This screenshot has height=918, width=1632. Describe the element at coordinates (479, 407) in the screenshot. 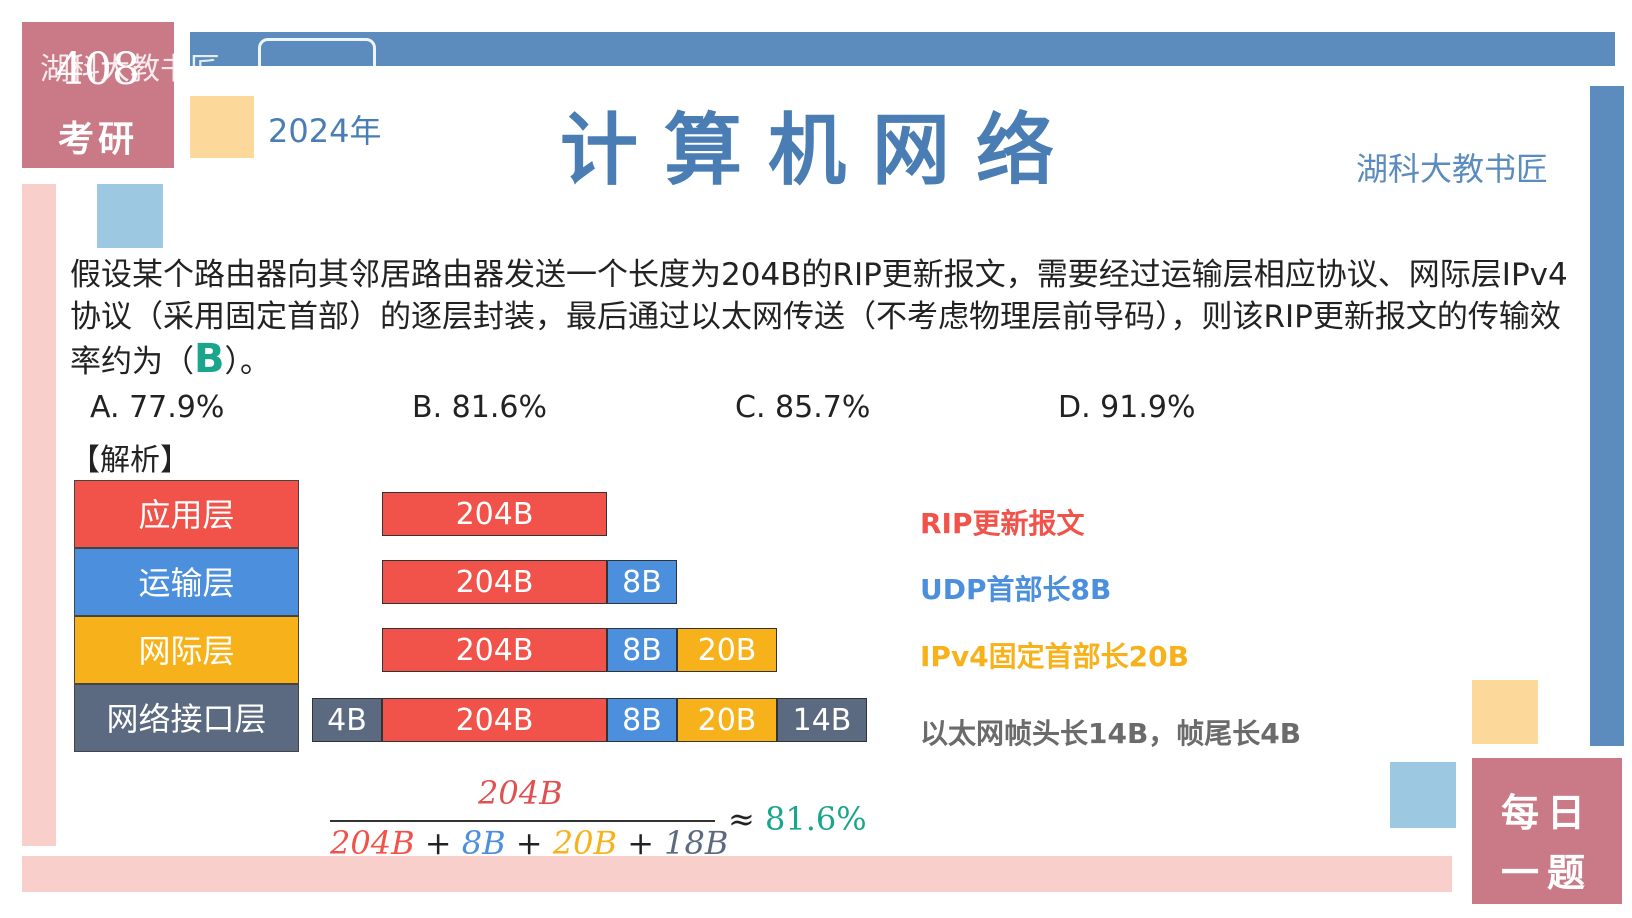

I see `option-b: B. 81.6%` at that location.